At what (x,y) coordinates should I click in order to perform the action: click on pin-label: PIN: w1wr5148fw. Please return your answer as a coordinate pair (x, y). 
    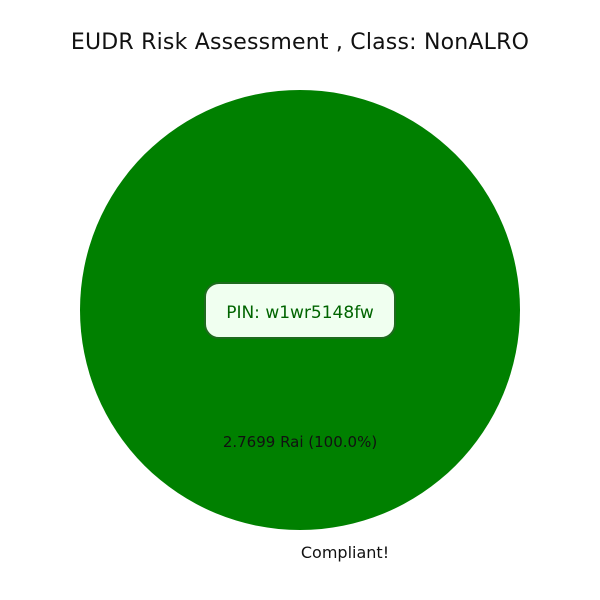
    Looking at the image, I should click on (300, 313).